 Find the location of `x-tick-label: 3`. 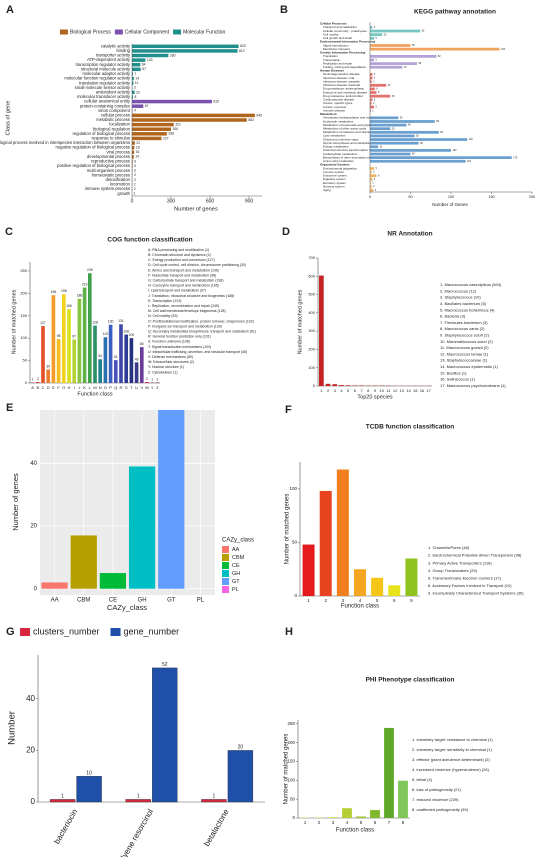

x-tick-label: 3 is located at coordinates (335, 390).